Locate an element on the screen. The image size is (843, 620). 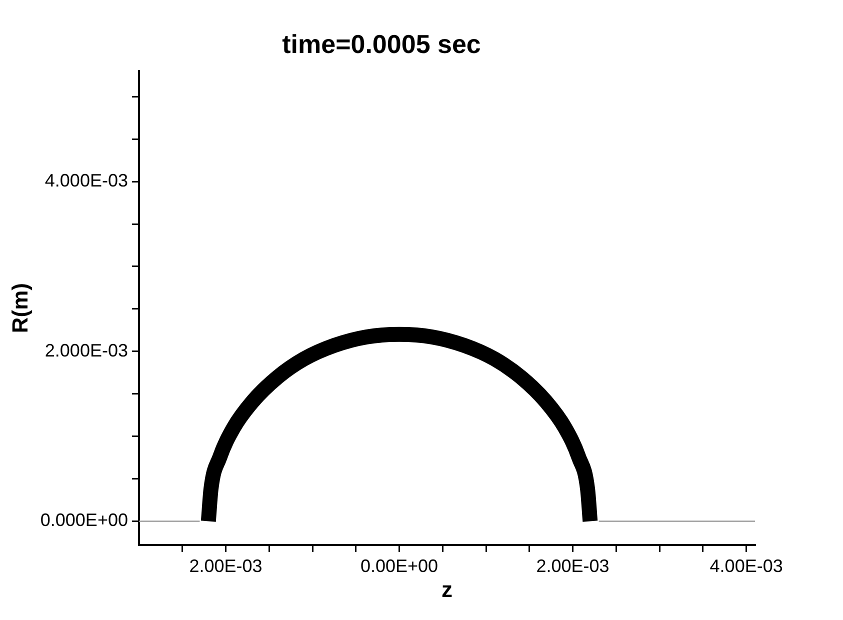
y-tick-label: 2.000E-03 is located at coordinates (86, 350).